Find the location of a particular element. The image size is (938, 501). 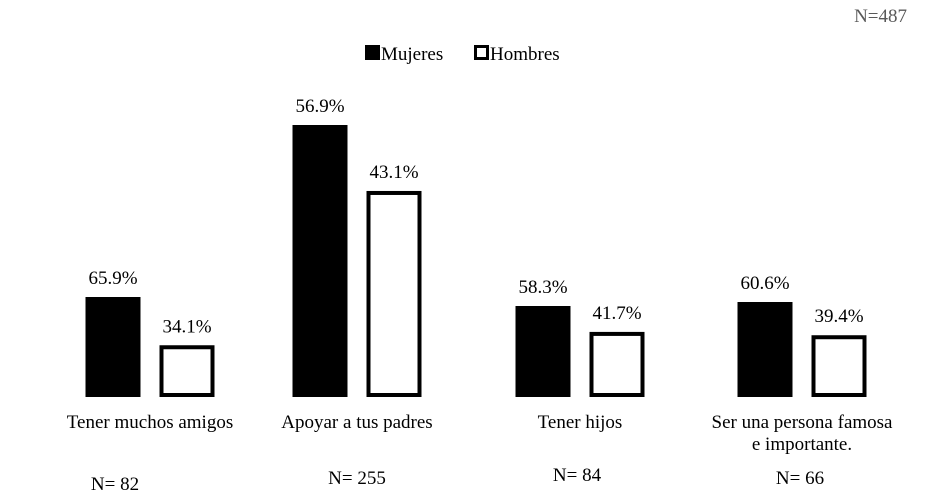

data-label-hombres-4: 39.4% is located at coordinates (838, 316).